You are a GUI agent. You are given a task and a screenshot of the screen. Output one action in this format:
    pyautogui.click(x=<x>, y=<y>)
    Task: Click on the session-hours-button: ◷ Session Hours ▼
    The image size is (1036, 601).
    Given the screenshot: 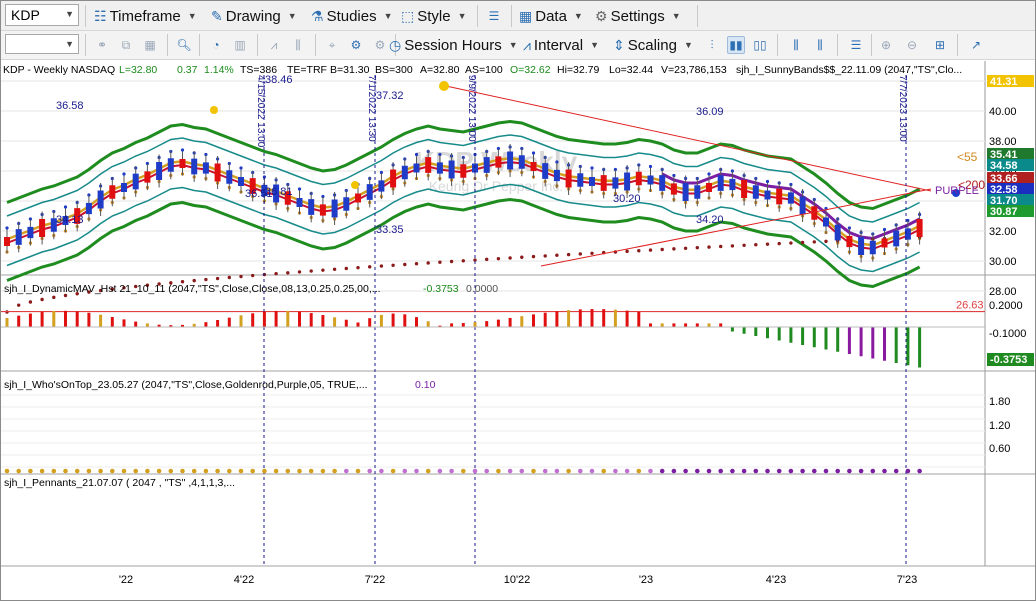 What is the action you would take?
    pyautogui.click(x=453, y=45)
    